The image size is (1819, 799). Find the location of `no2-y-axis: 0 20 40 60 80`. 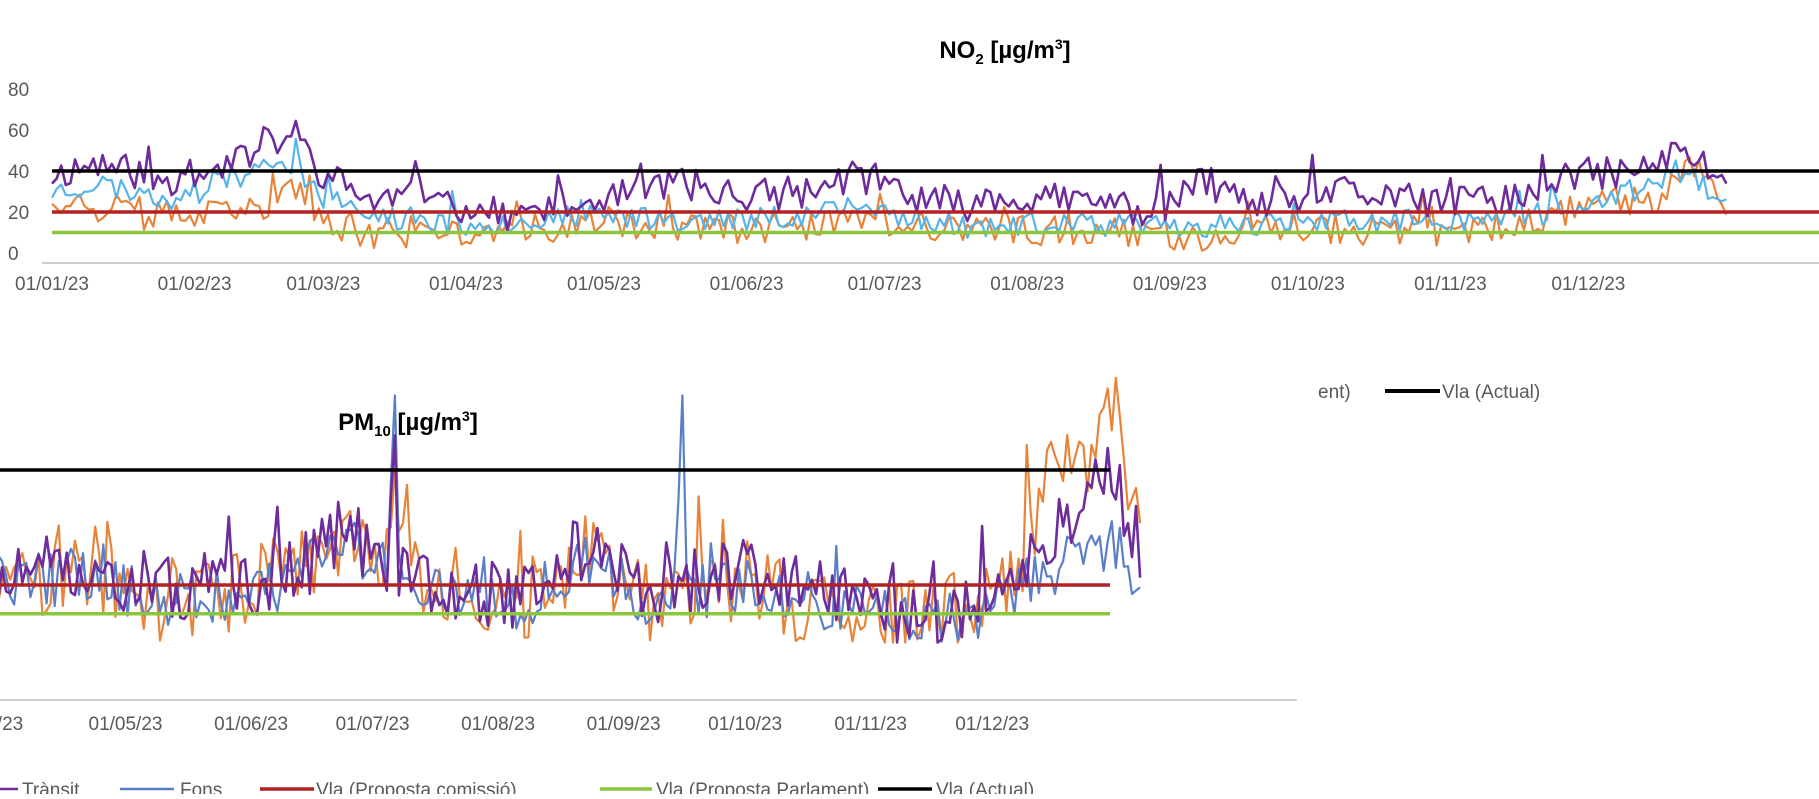

no2-y-axis: 0 20 40 60 80 is located at coordinates (18, 172).